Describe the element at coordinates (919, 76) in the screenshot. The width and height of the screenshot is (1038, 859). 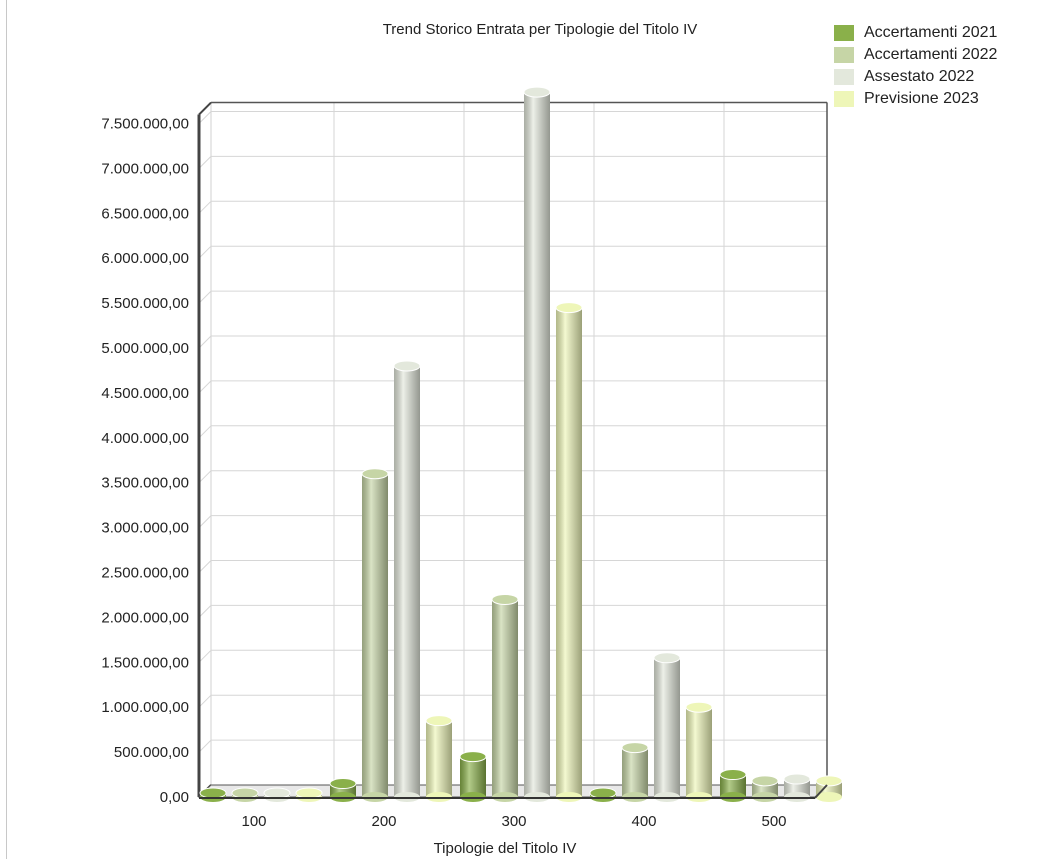
I see `legend-label: Assestato 2022` at that location.